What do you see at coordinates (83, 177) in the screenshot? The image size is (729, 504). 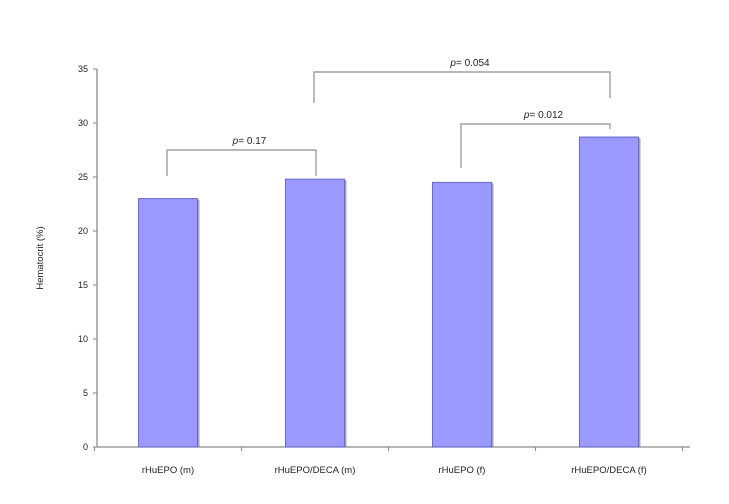 I see `y-tick-label: 25` at bounding box center [83, 177].